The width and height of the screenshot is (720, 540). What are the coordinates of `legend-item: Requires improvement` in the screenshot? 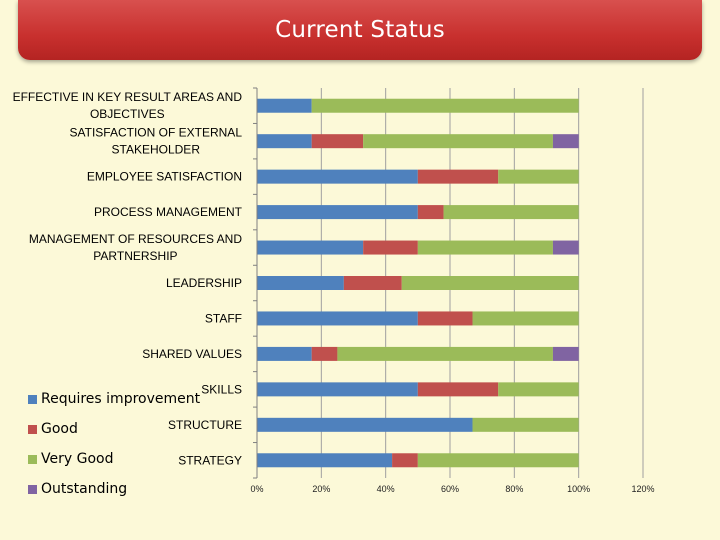 It's located at (114, 399).